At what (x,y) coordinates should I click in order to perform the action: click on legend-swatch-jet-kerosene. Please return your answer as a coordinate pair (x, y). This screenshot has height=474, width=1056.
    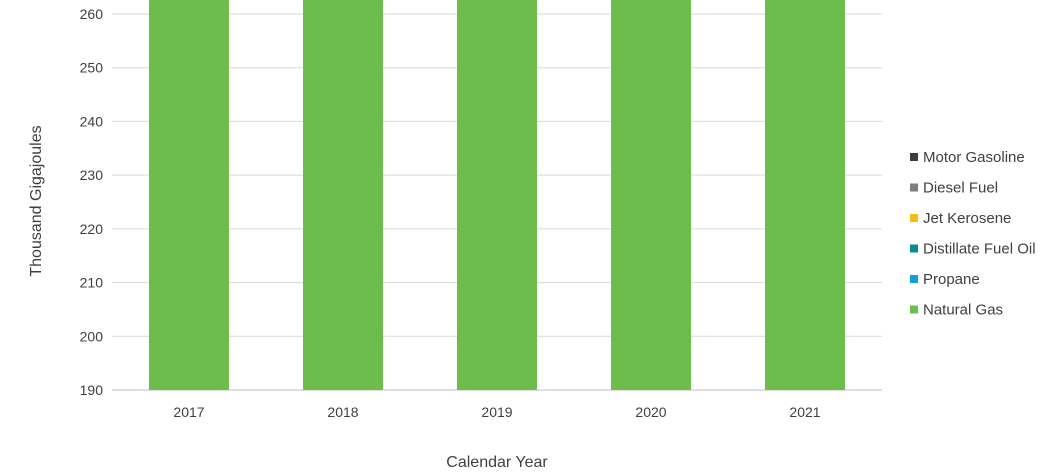
    Looking at the image, I should click on (914, 218).